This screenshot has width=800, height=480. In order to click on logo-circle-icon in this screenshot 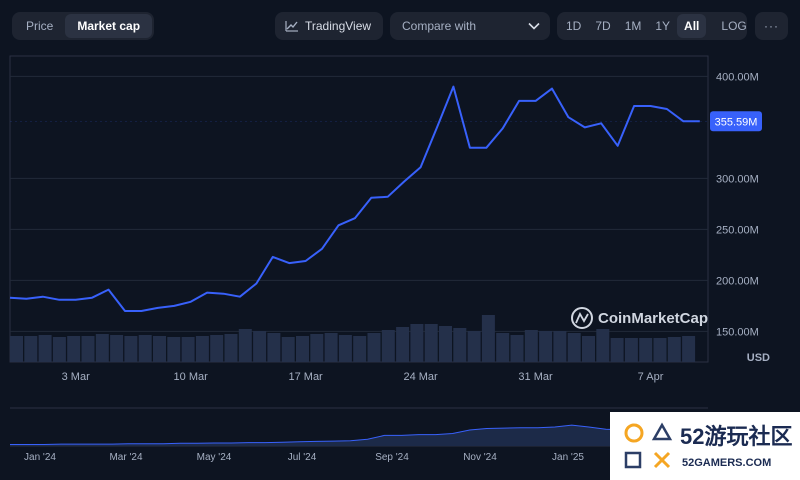, I will do `click(634, 433)`.